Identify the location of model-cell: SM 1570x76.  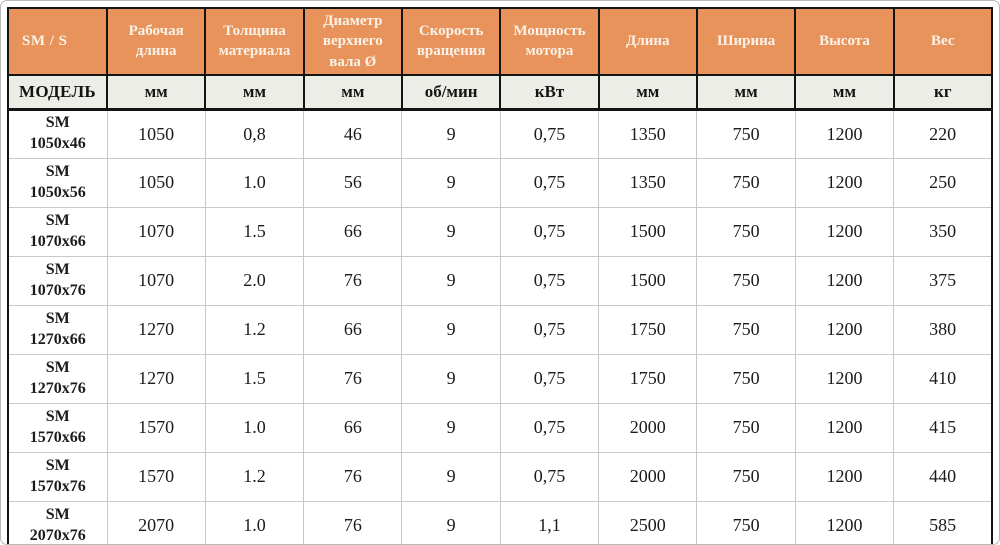
(57, 476).